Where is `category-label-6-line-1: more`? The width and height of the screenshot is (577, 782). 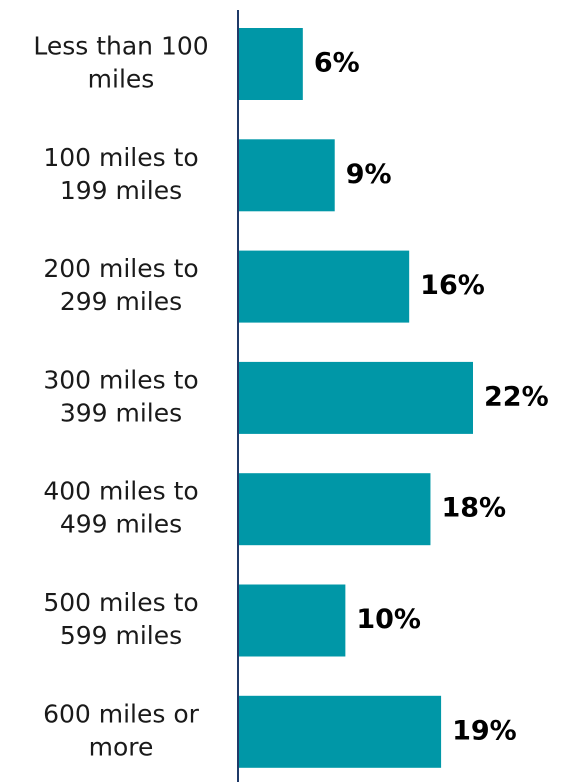
category-label-6-line-1: more is located at coordinates (121, 746).